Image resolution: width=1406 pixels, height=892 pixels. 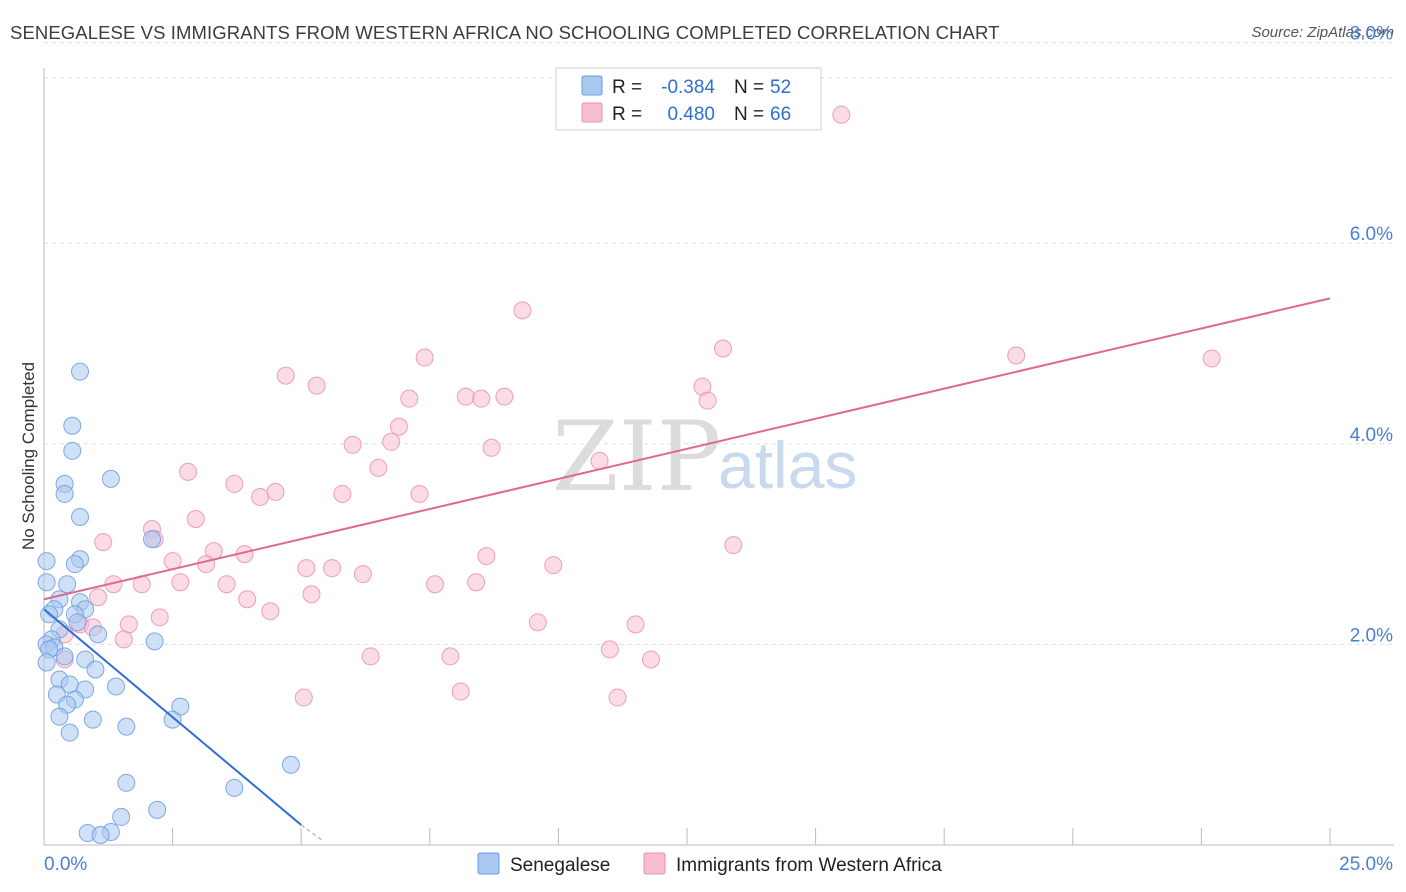 I want to click on legend-n-label-1: N =, so click(x=749, y=87).